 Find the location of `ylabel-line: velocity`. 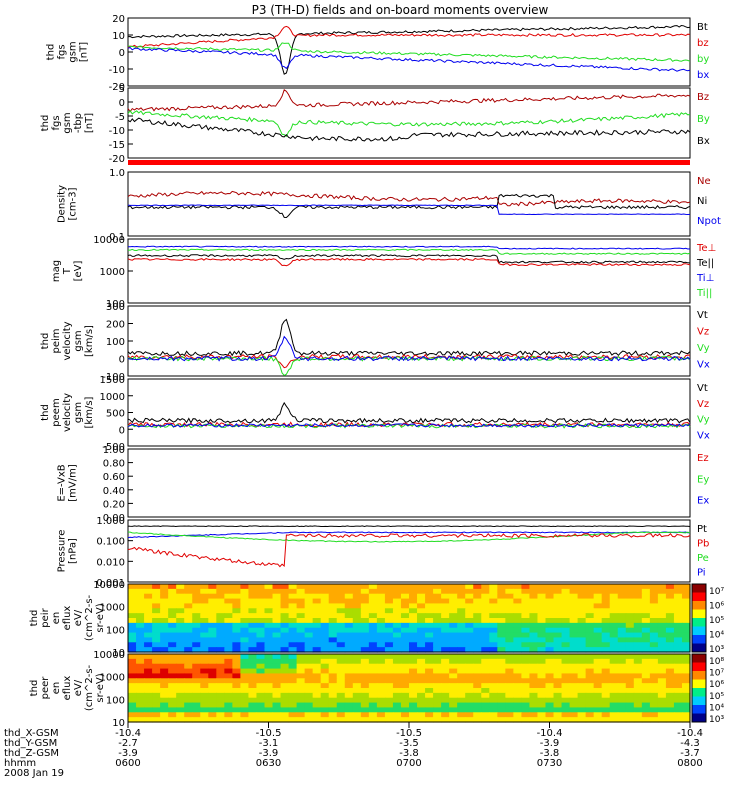

ylabel-line: velocity is located at coordinates (67, 340).